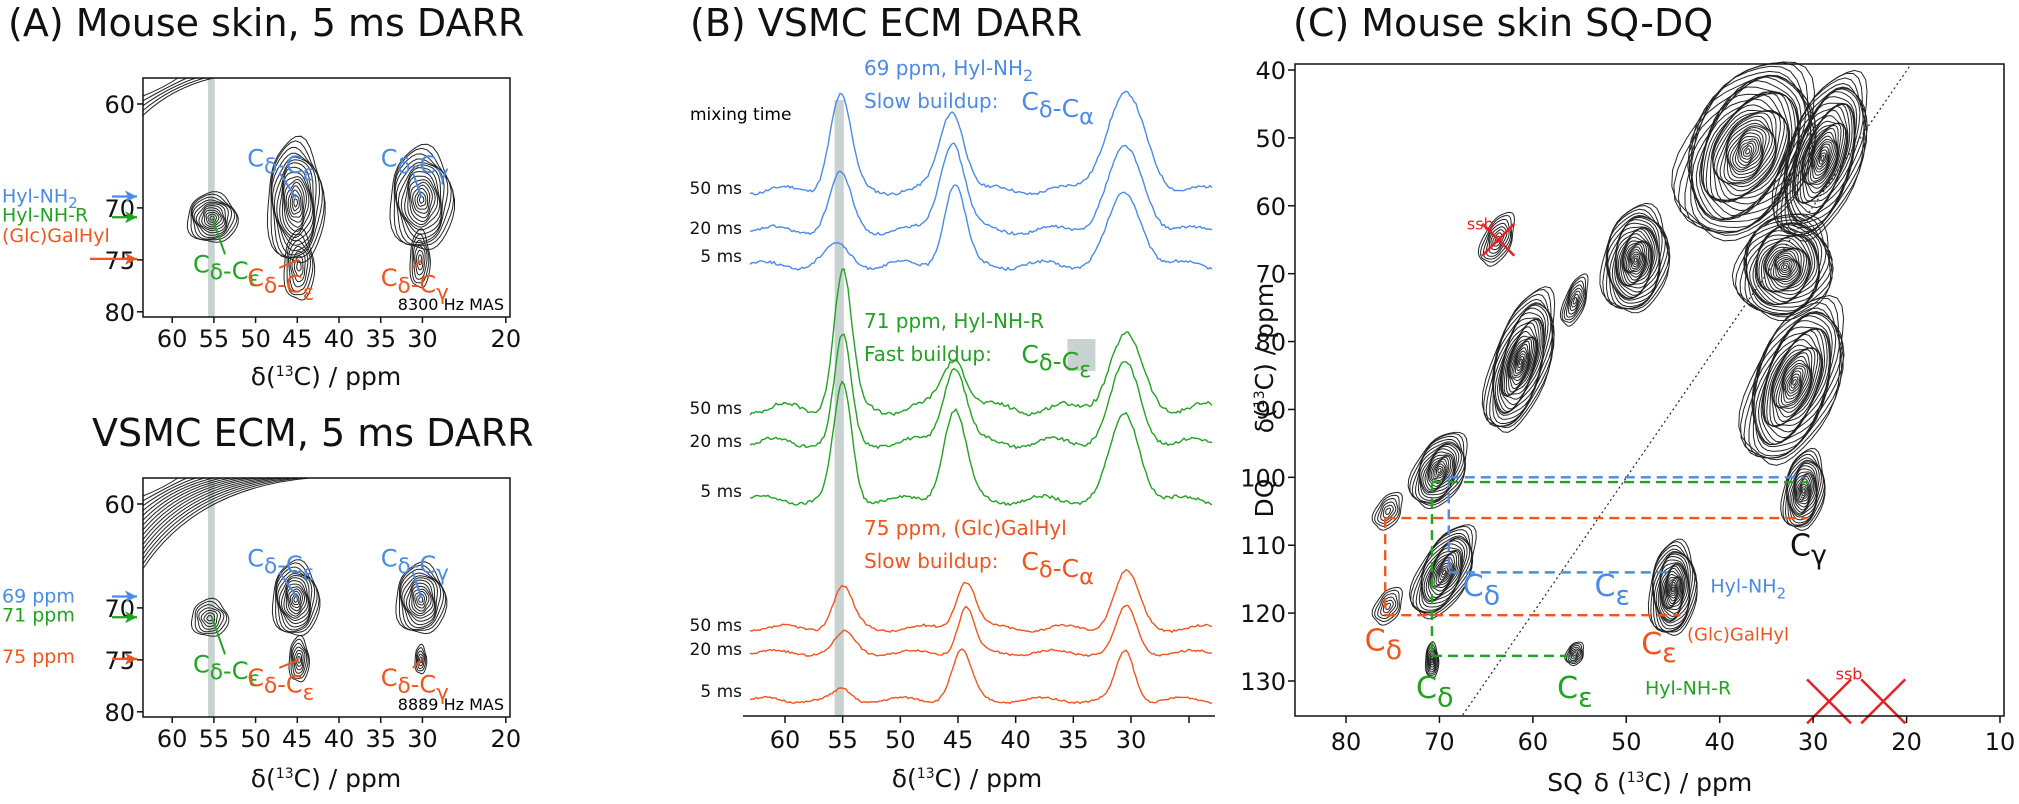 The image size is (2019, 804). What do you see at coordinates (1503, 23) in the screenshot?
I see `panel-c-title: (C) Mouse skin SQ-DQ` at bounding box center [1503, 23].